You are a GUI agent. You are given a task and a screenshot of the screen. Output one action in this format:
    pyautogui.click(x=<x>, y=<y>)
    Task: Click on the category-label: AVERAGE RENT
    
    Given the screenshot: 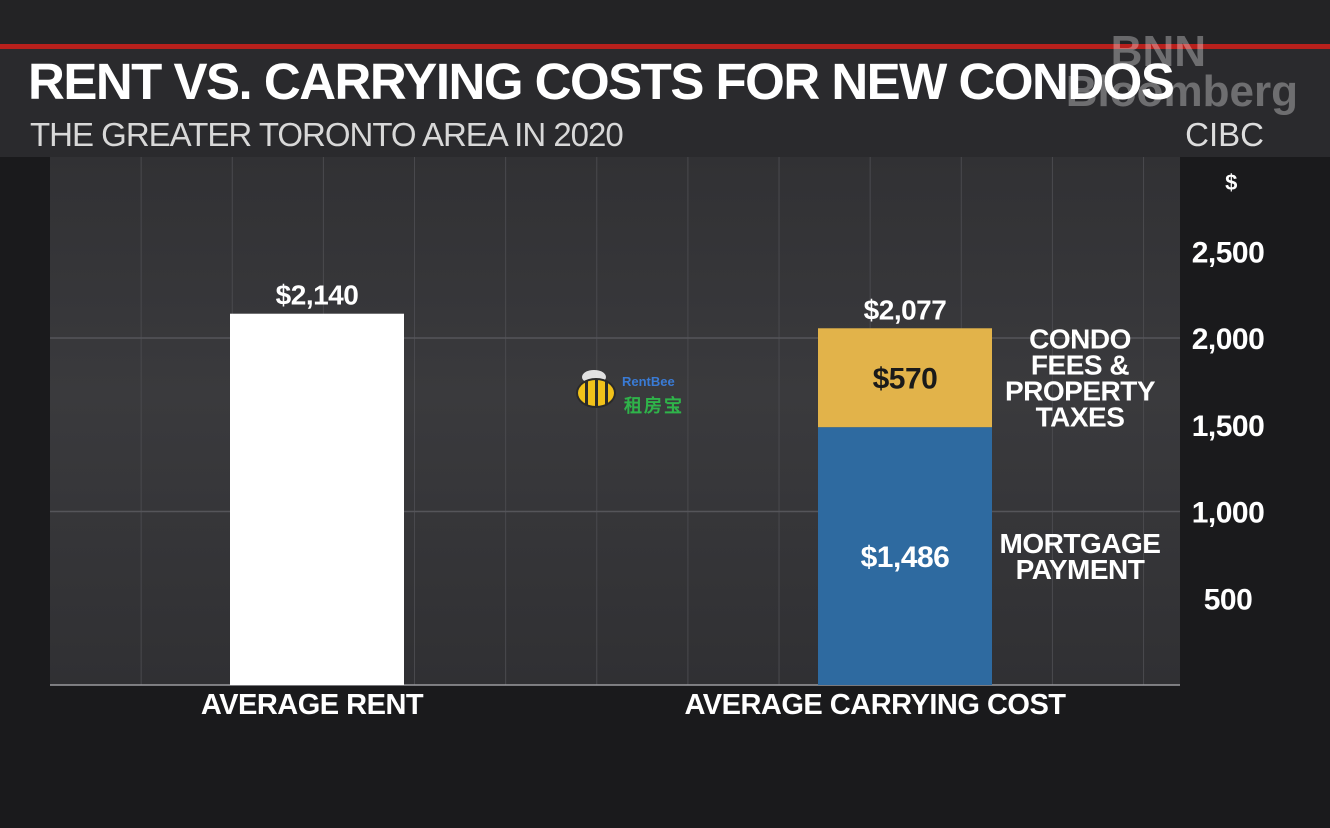 What is the action you would take?
    pyautogui.click(x=312, y=705)
    